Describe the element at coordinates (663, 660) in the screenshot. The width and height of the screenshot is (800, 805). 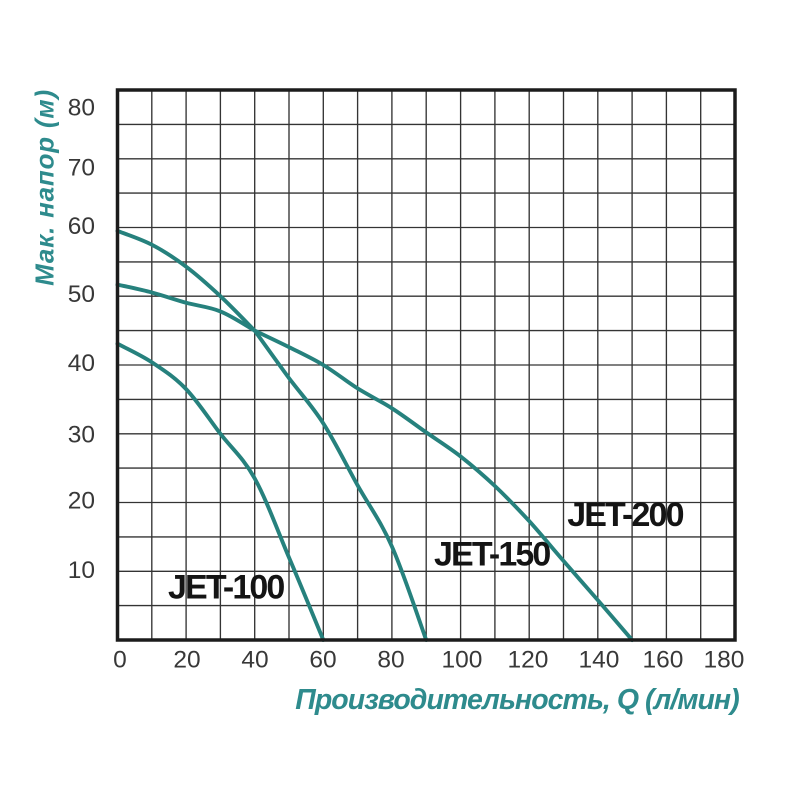
I see `svg-text: 160` at that location.